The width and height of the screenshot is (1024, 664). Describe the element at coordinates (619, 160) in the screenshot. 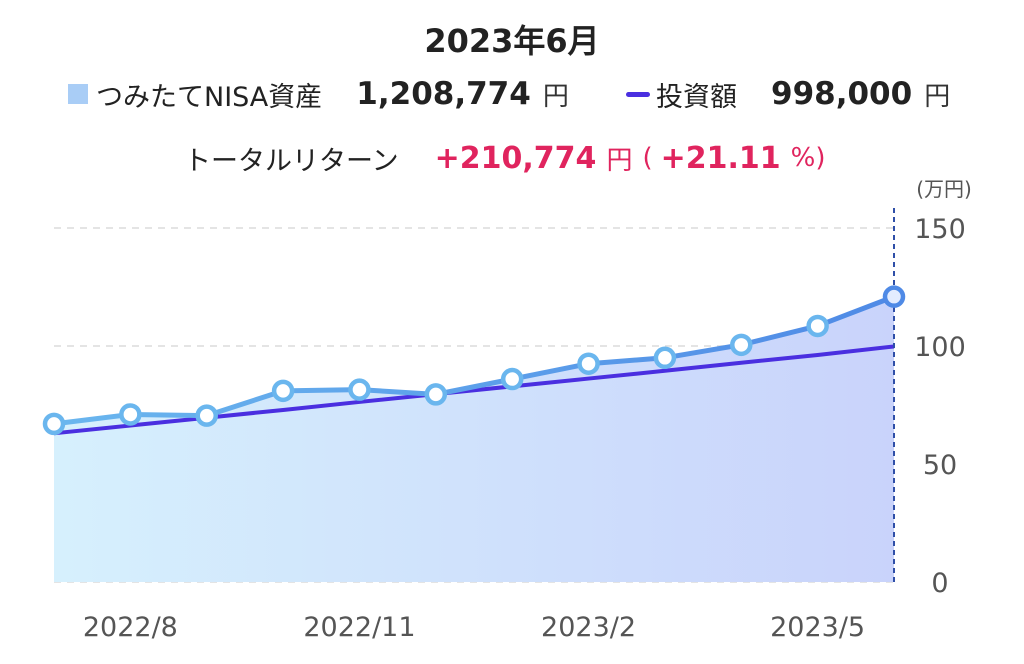

I see `total-return-unit: 円` at that location.